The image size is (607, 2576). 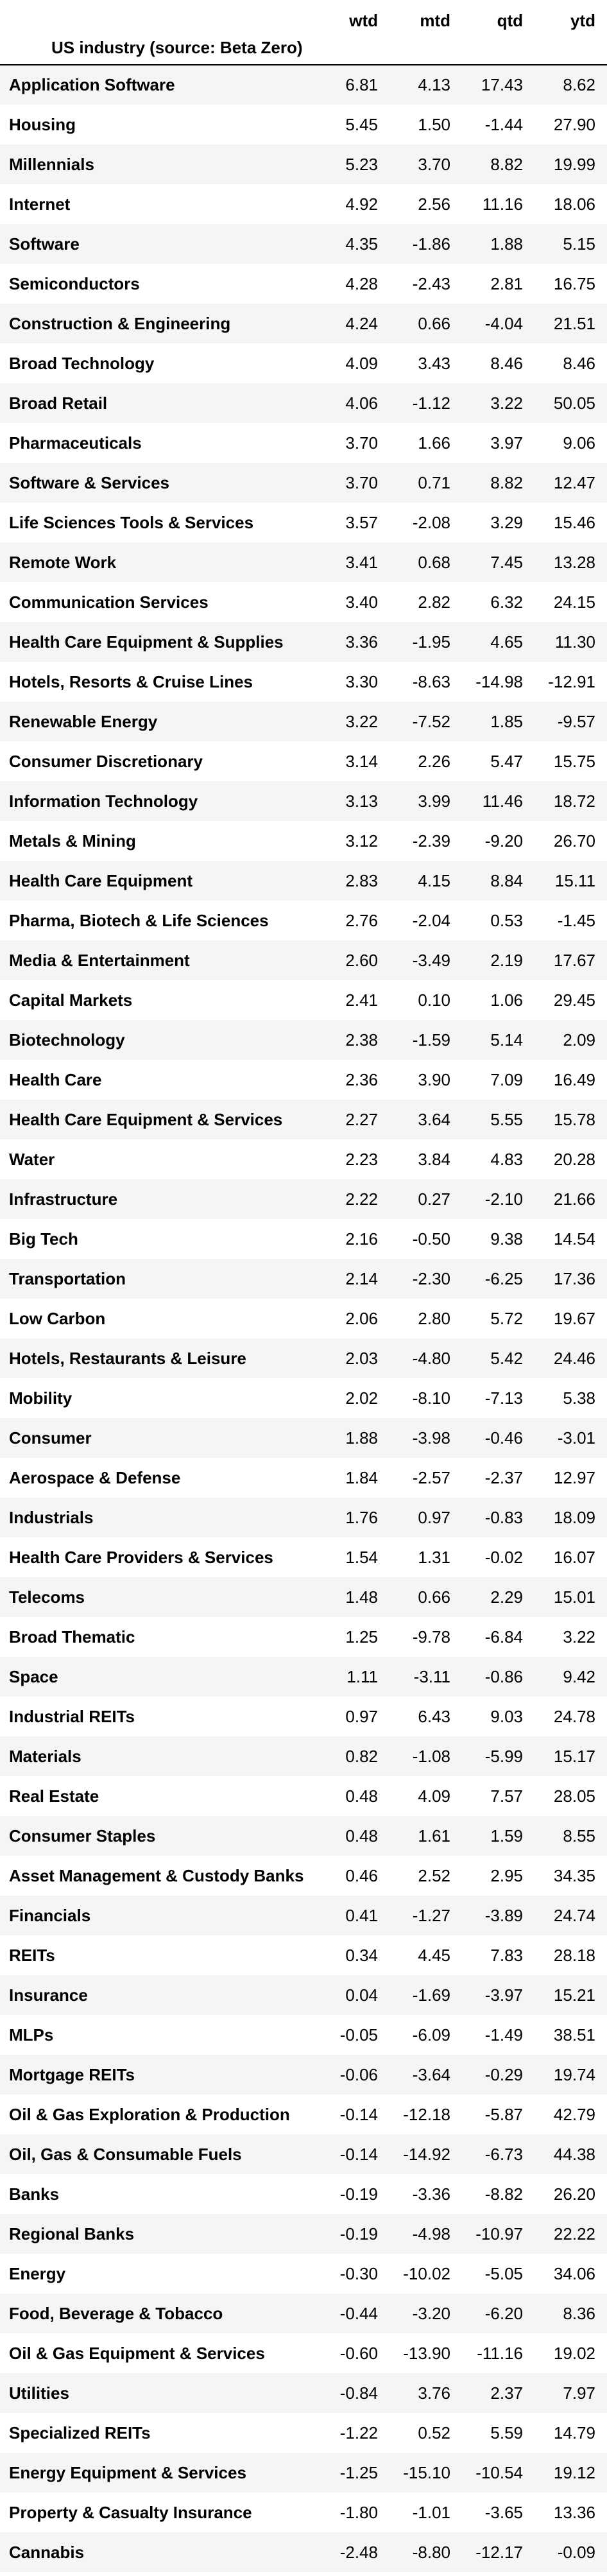 What do you see at coordinates (359, 2552) in the screenshot?
I see `cell-wtd: -2.48` at bounding box center [359, 2552].